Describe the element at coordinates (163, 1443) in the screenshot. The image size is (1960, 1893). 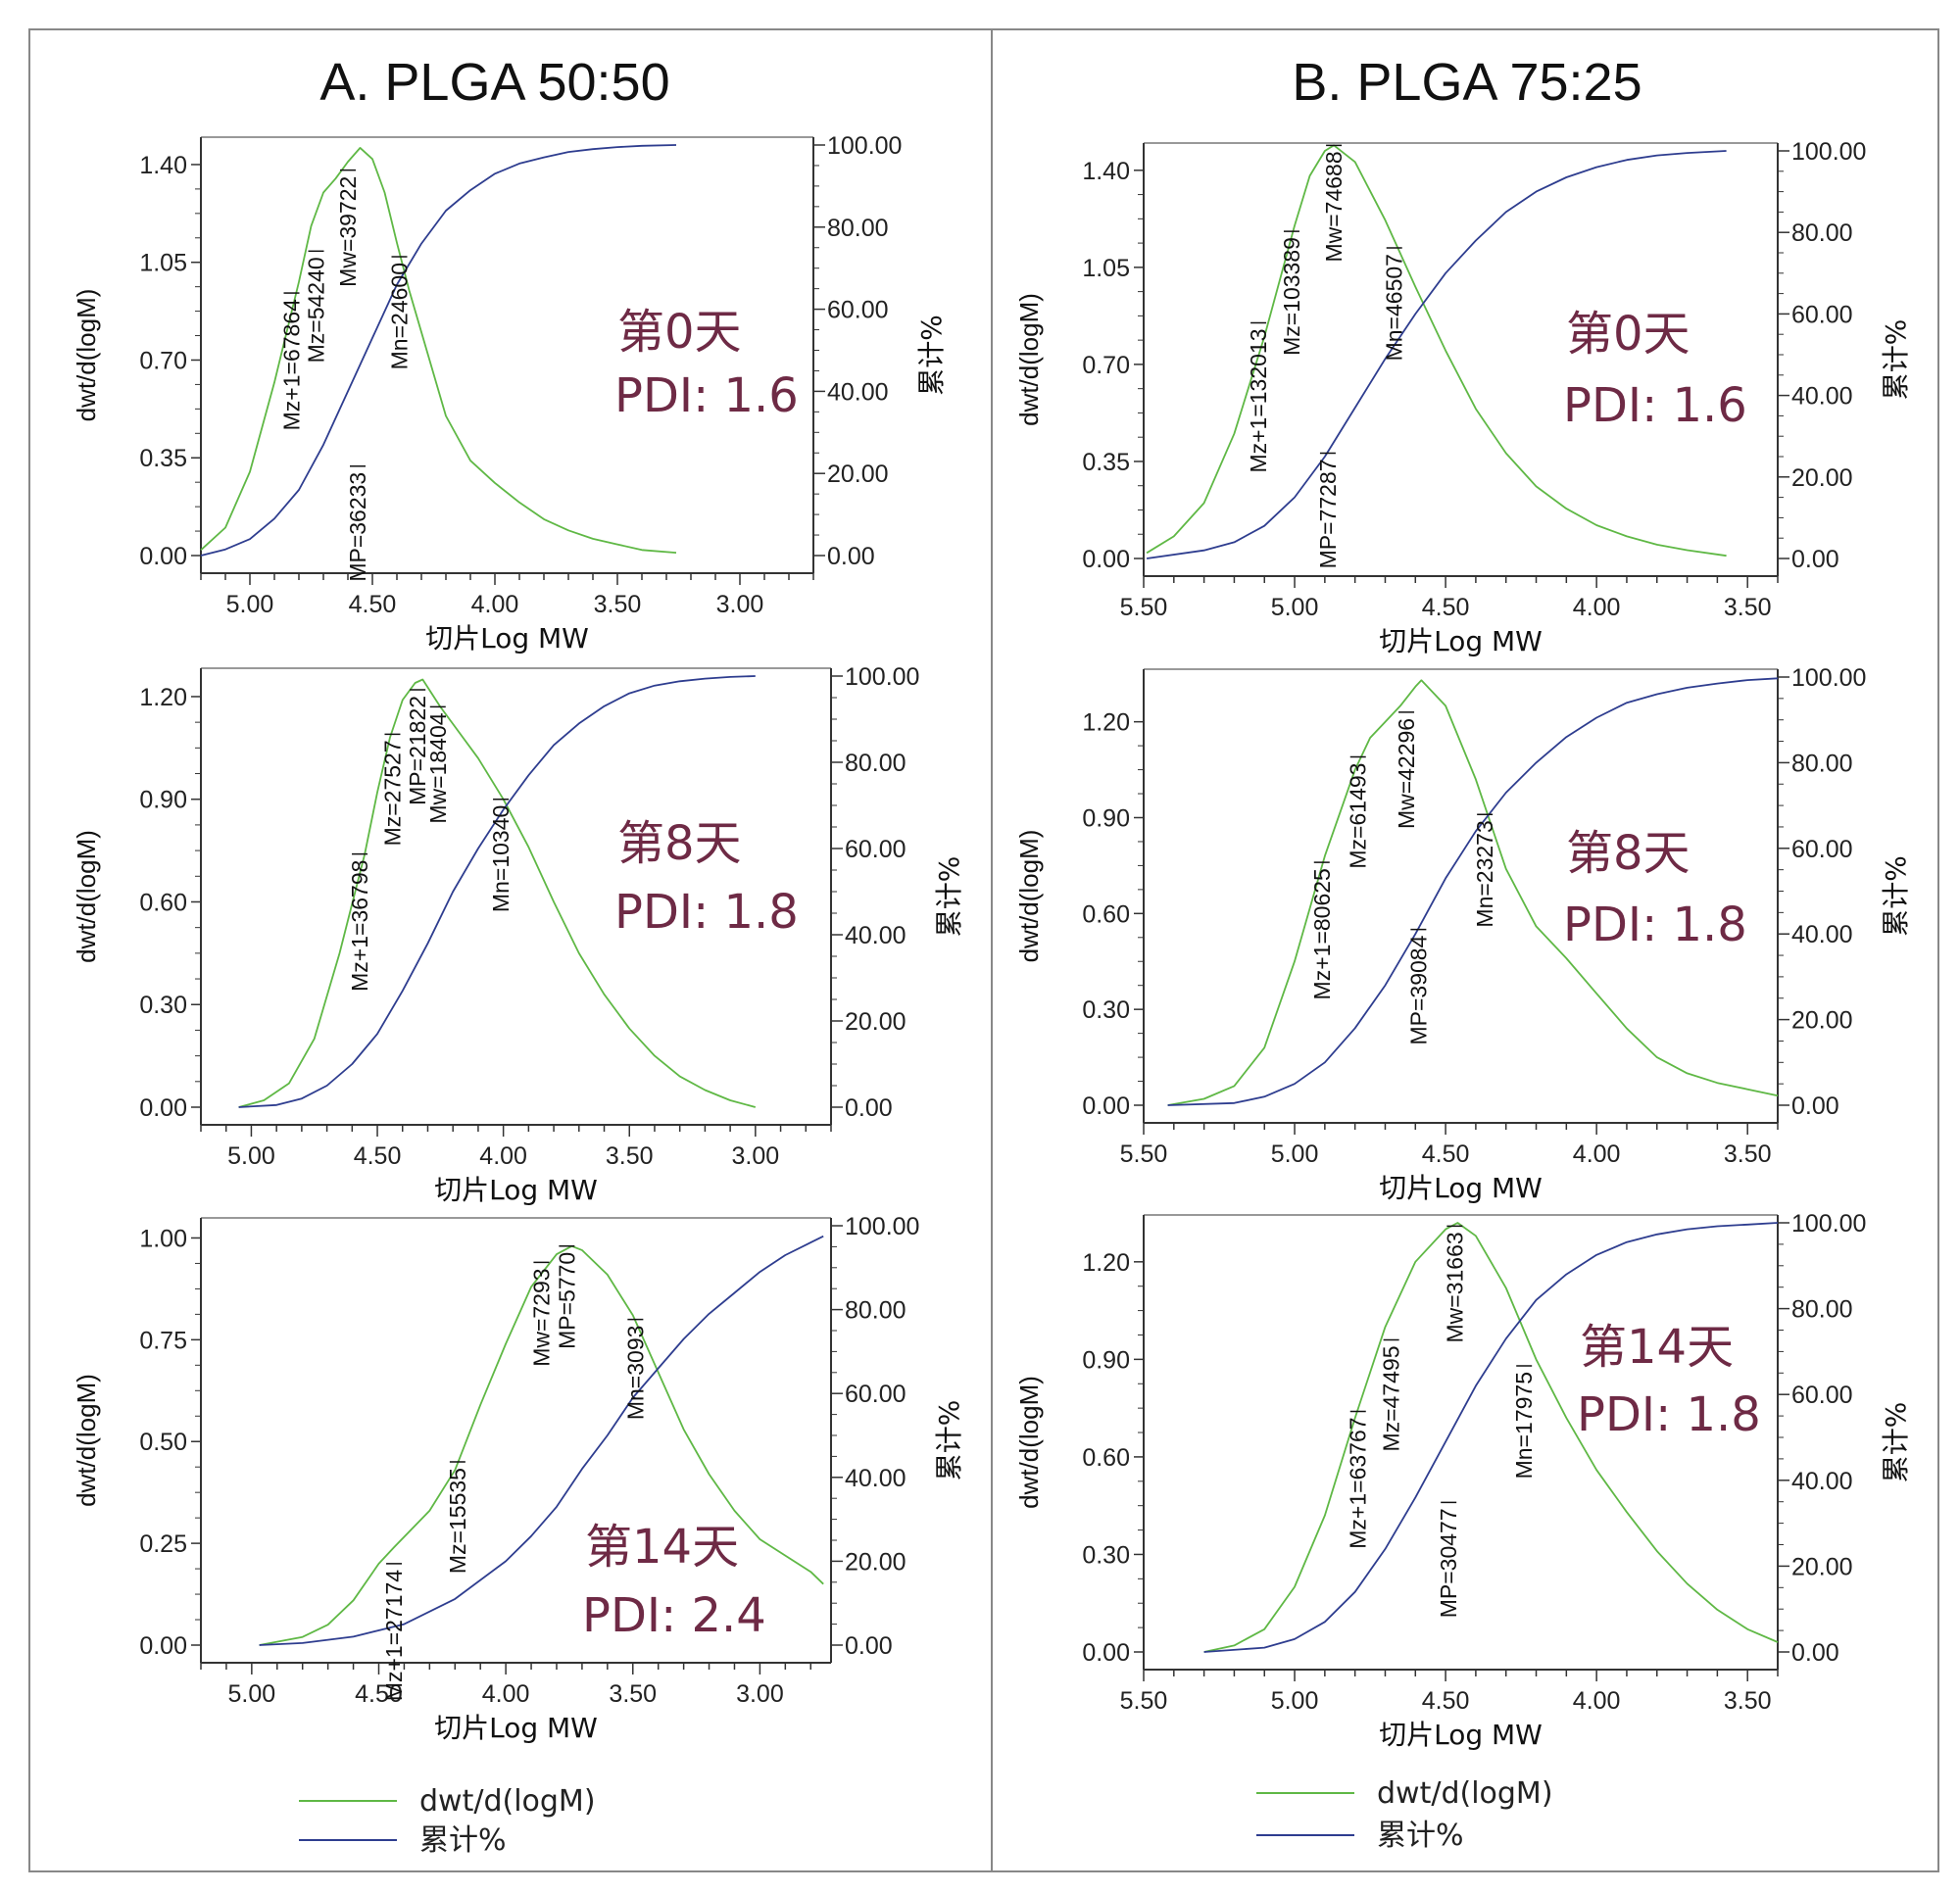
I see `y-tick-label: 0.50` at that location.